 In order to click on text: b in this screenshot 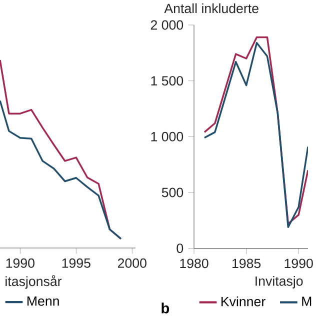, I will do `click(166, 308)`.